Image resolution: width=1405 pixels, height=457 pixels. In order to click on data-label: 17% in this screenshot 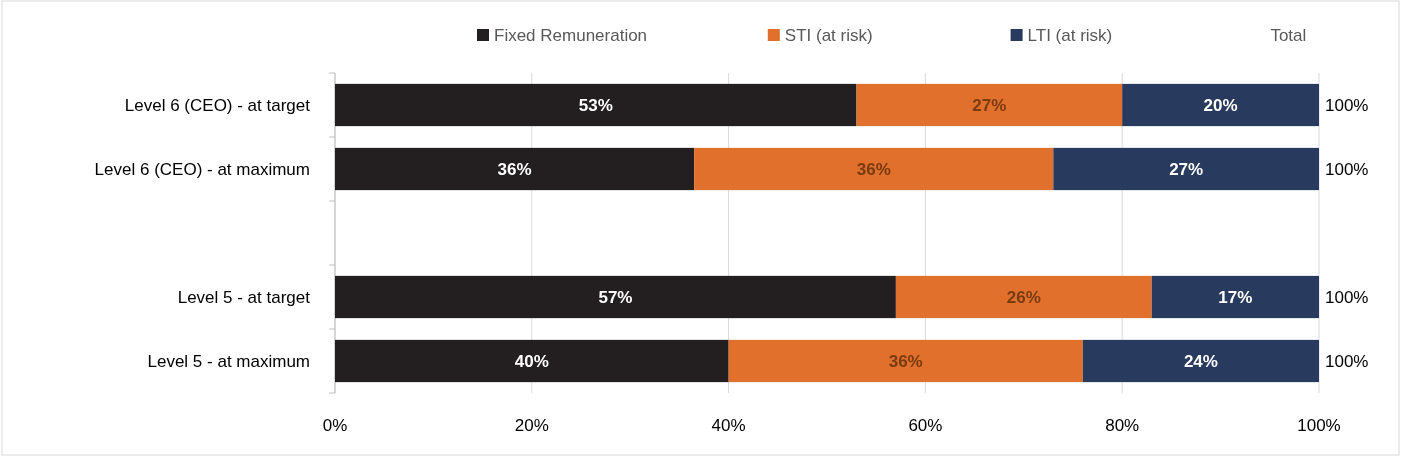, I will do `click(1235, 297)`.